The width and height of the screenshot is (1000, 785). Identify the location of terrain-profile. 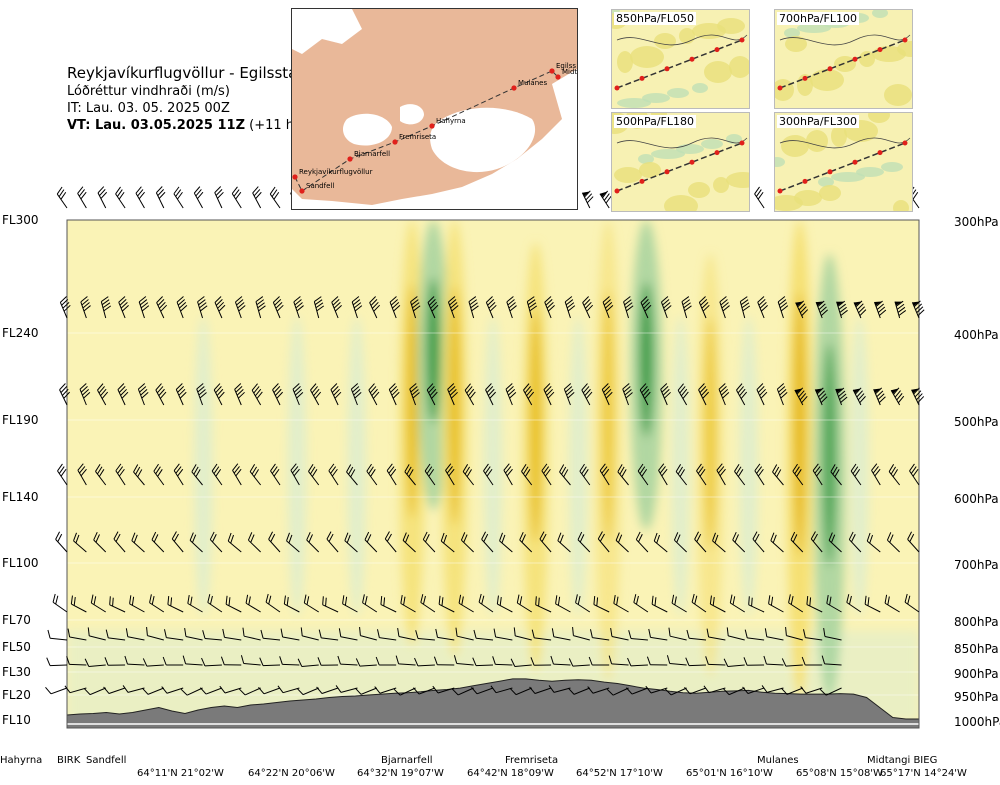
(493, 703).